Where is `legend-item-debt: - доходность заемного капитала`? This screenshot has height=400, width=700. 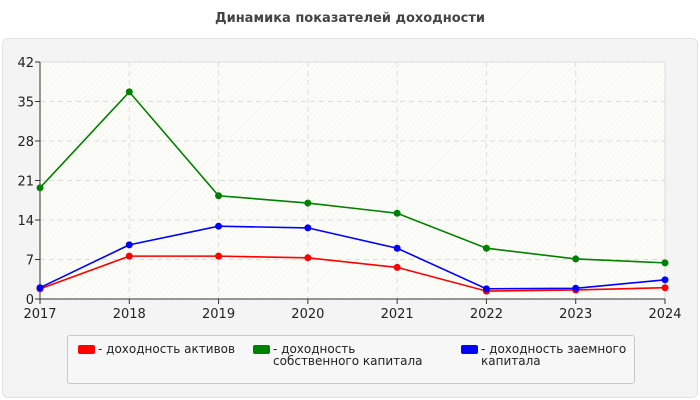
legend-item-debt: - доходность заемного капитала is located at coordinates (546, 355).